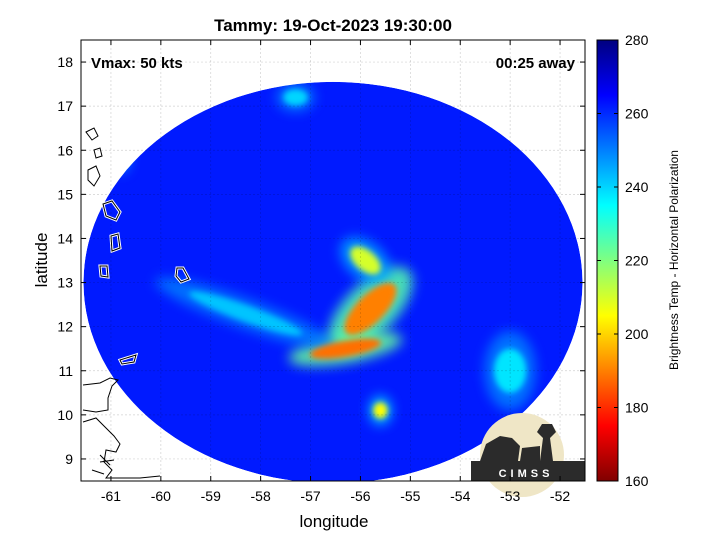 Image resolution: width=720 pixels, height=540 pixels. What do you see at coordinates (333, 25) in the screenshot?
I see `chart-title: Tammy: 19-Oct-2023 19:30:00` at bounding box center [333, 25].